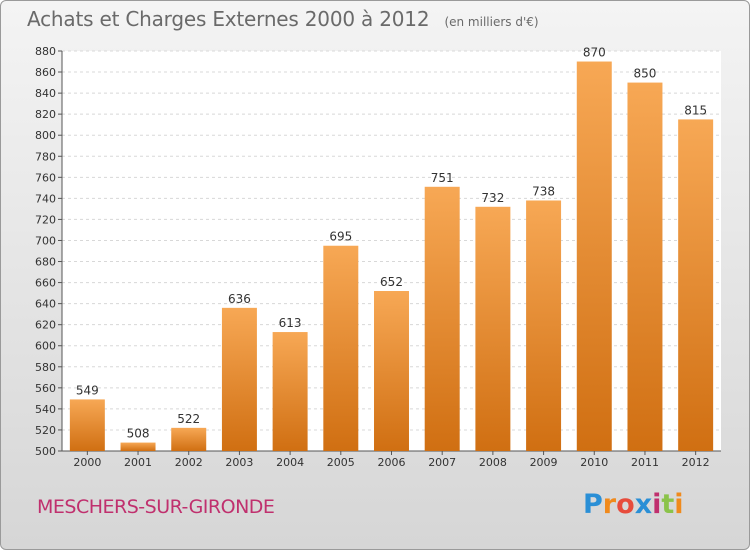 The image size is (750, 550). Describe the element at coordinates (544, 462) in the screenshot. I see `x-tick-label: 2009` at that location.